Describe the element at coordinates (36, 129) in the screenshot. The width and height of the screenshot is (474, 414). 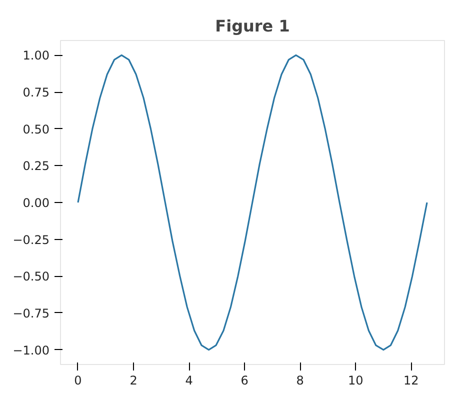
I see `y-tick-label: 0.50` at that location.